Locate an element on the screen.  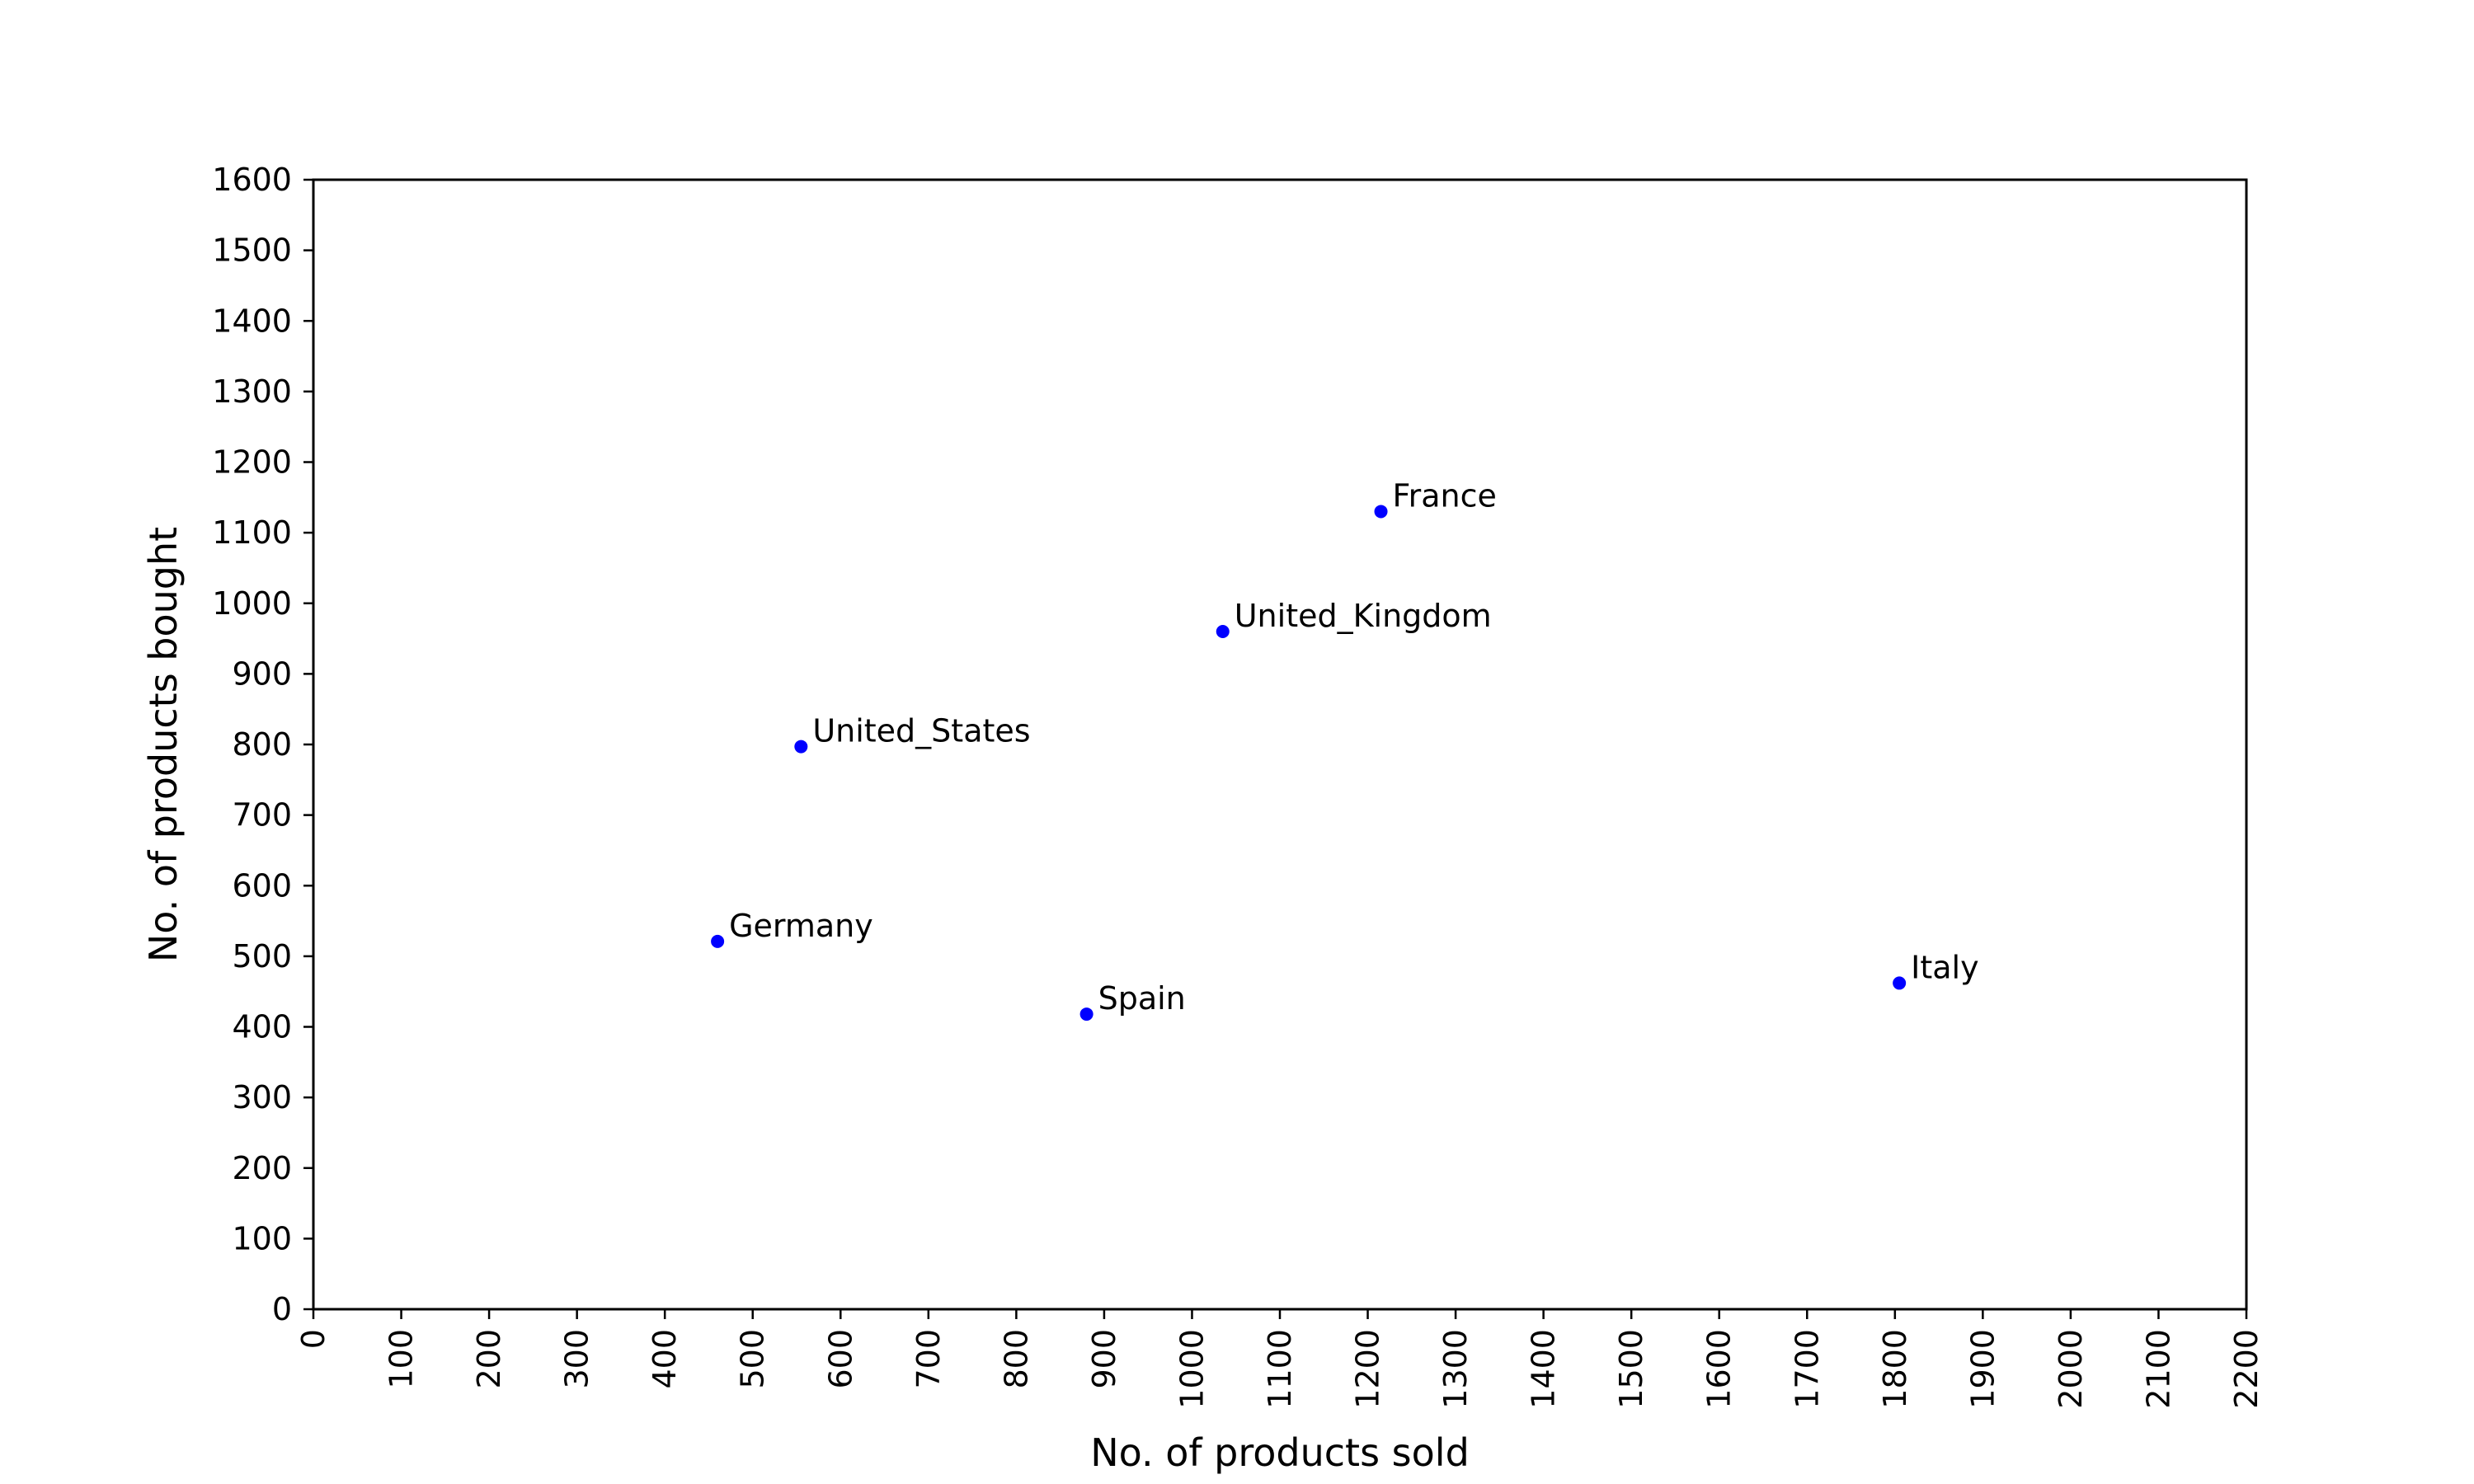
y-tick-label: 1300 is located at coordinates (252, 391).